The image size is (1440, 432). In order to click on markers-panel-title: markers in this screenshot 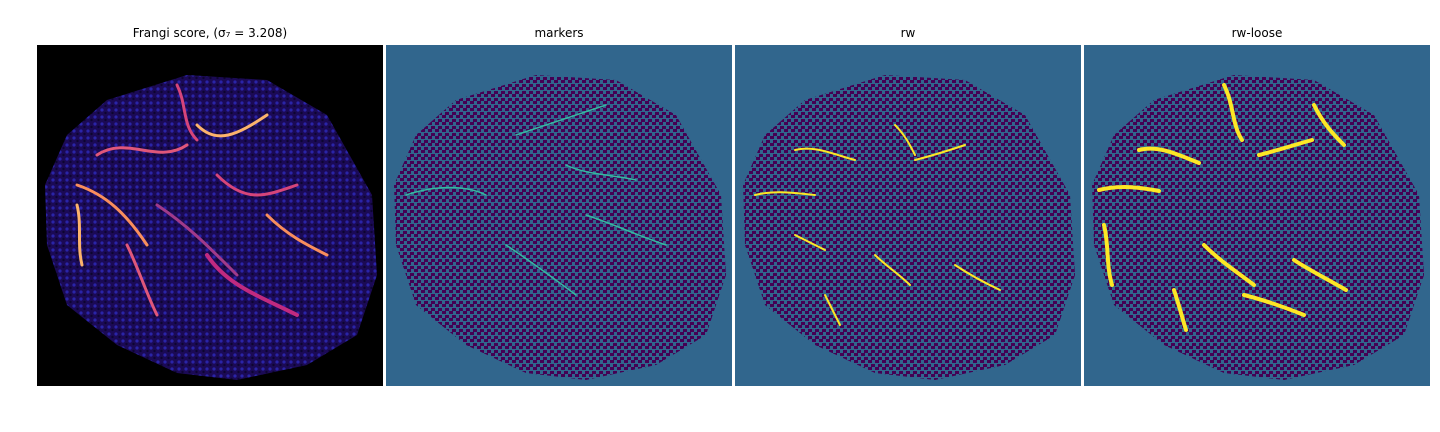, I will do `click(559, 33)`.